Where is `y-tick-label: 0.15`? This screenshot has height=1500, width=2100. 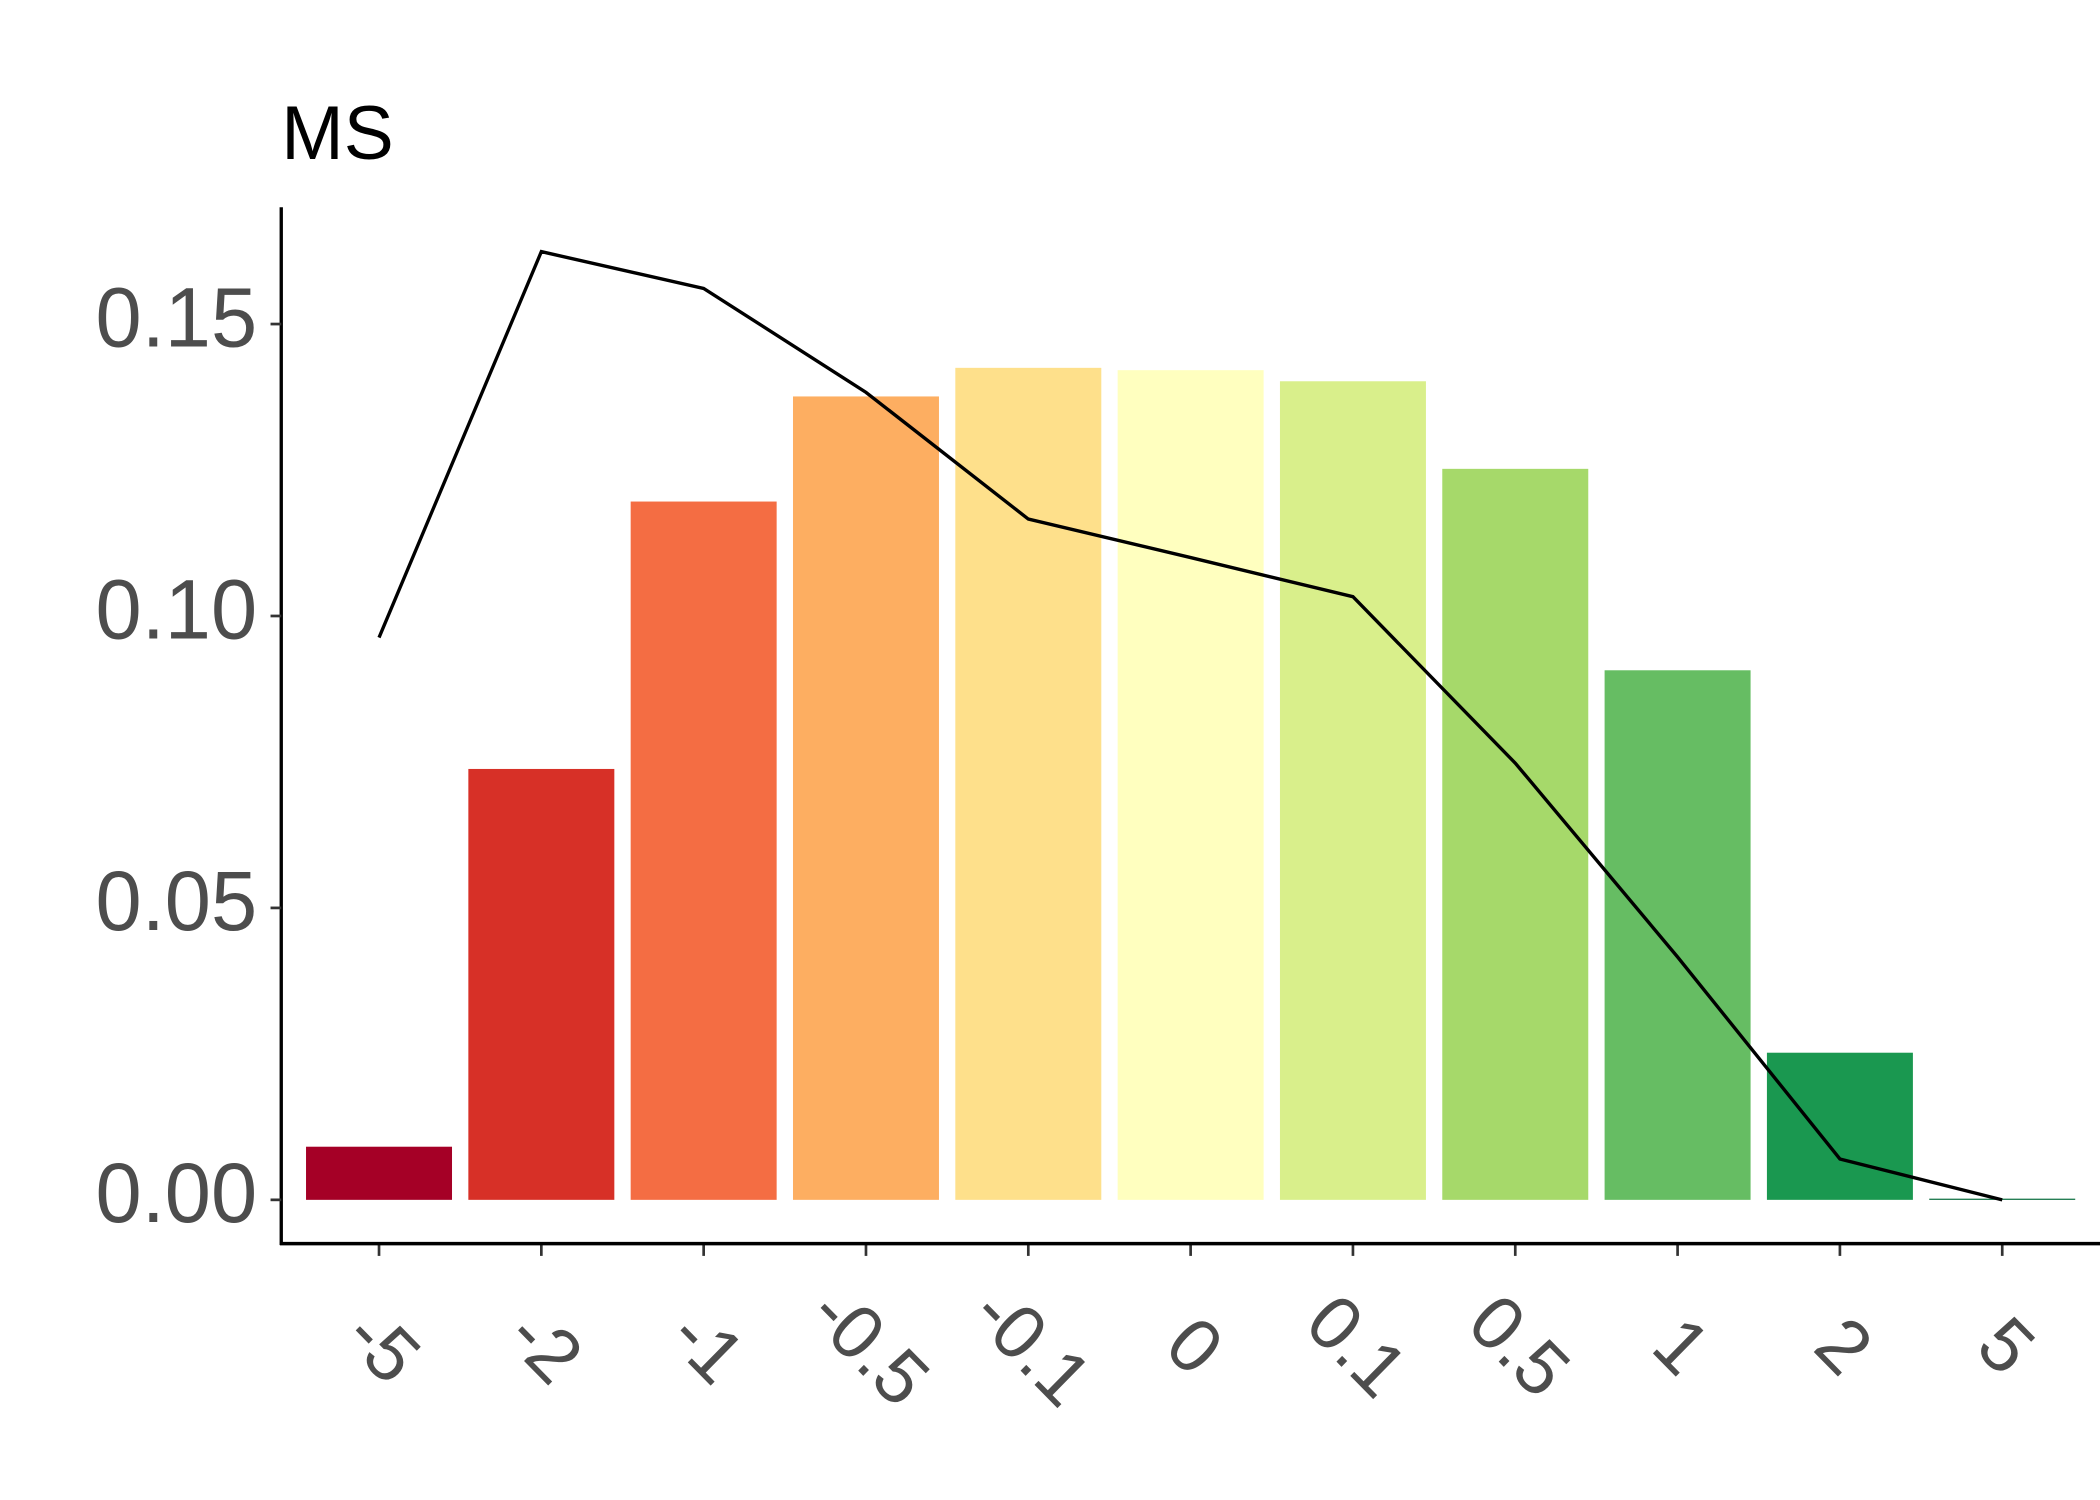
y-tick-label: 0.15 is located at coordinates (177, 317).